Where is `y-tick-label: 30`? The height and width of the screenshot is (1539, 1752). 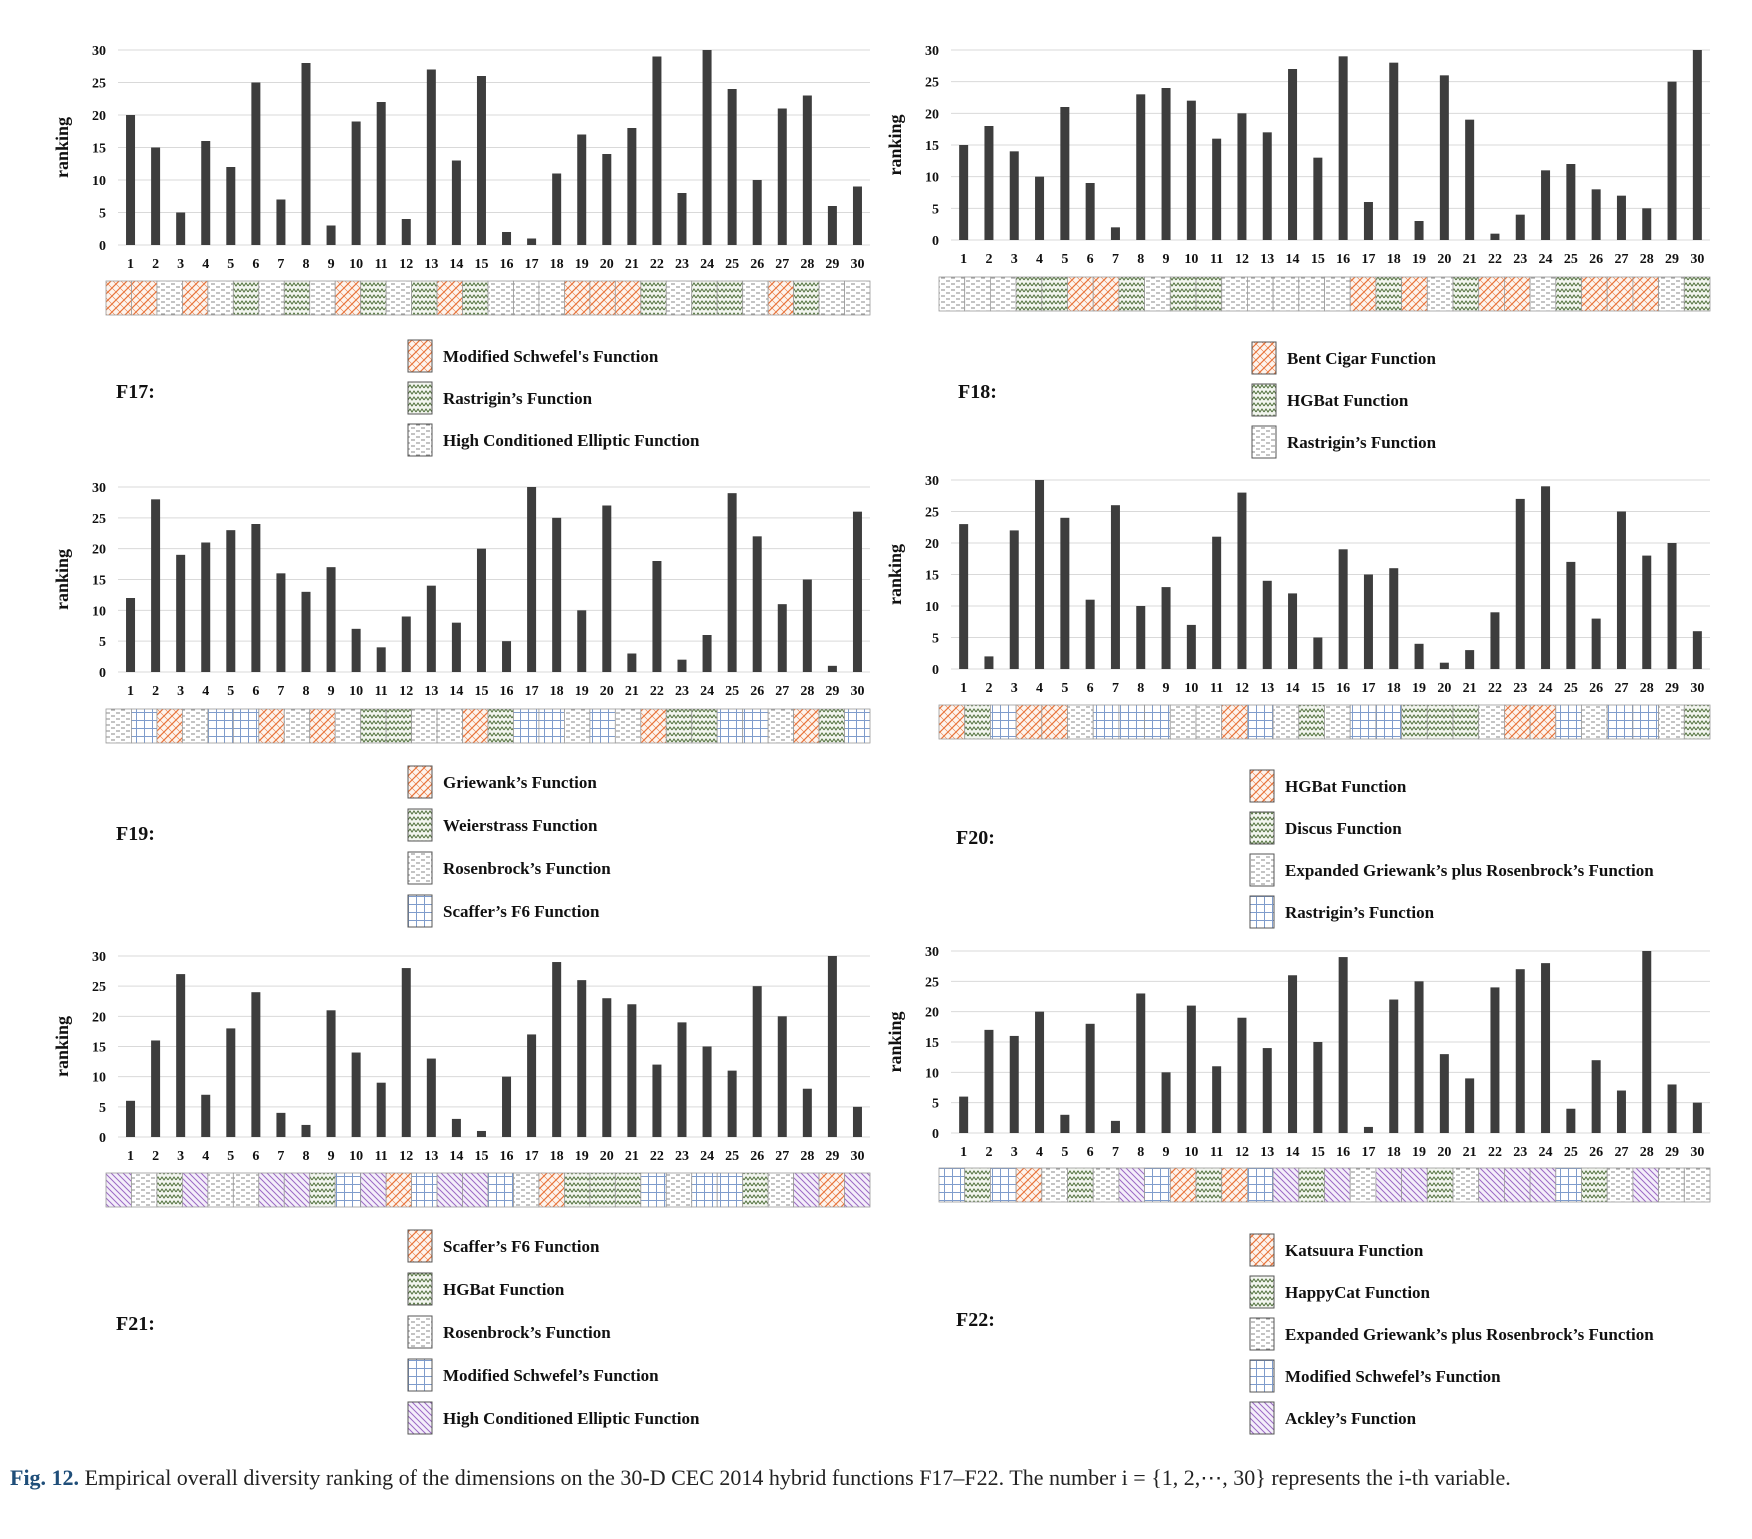
y-tick-label: 30 is located at coordinates (932, 952).